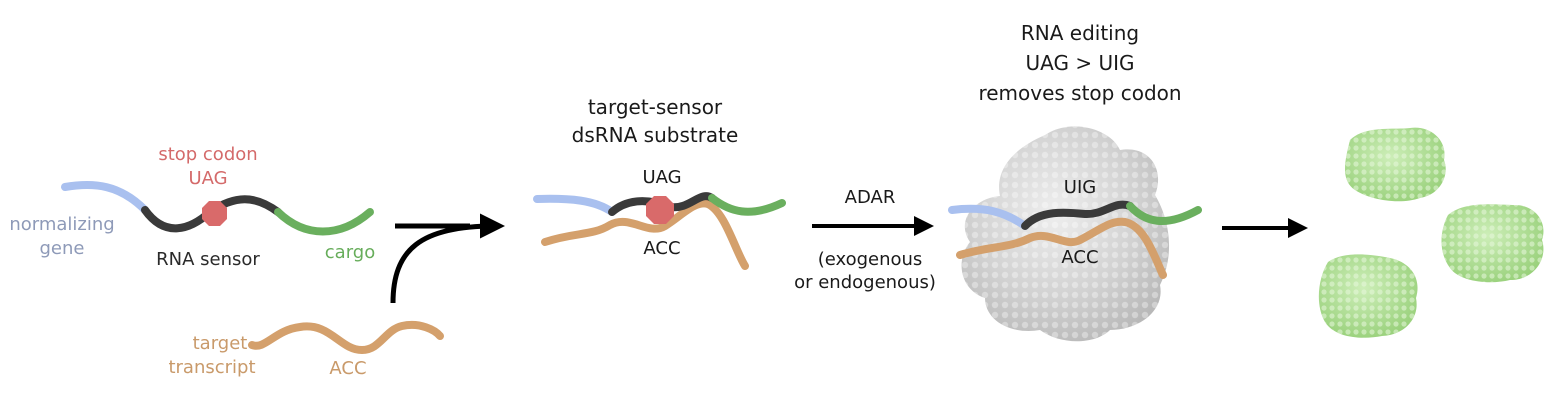  I want to click on sensor-strand-edited, so click(1077, 215).